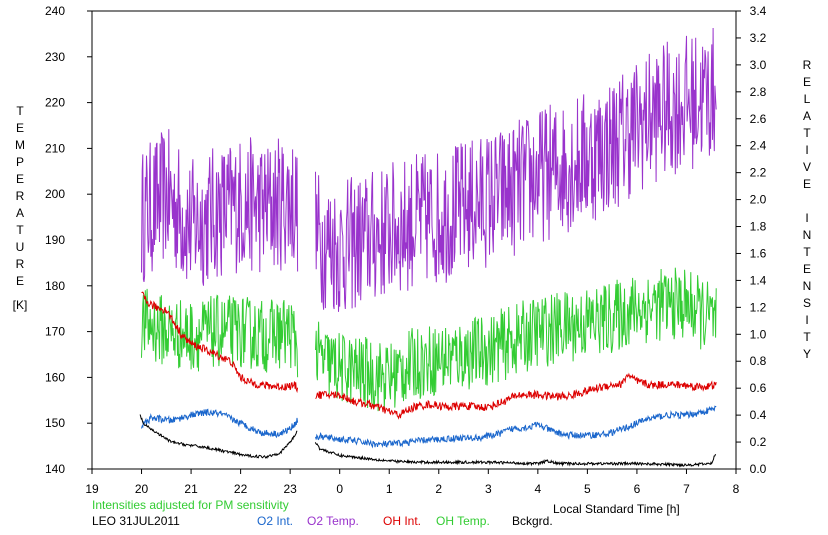 This screenshot has height=535, width=828. Describe the element at coordinates (758, 307) in the screenshot. I see `y-right-tick-label: 1.2` at that location.